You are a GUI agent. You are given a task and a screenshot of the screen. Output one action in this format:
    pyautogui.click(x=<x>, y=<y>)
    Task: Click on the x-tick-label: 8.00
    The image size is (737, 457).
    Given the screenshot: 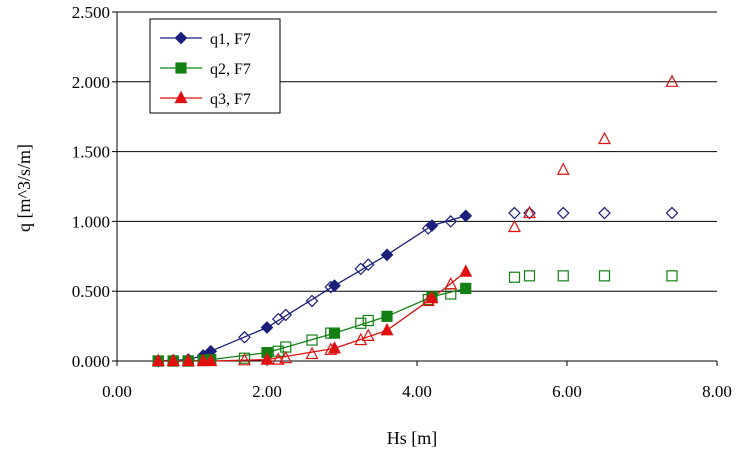 What is the action you would take?
    pyautogui.click(x=717, y=391)
    